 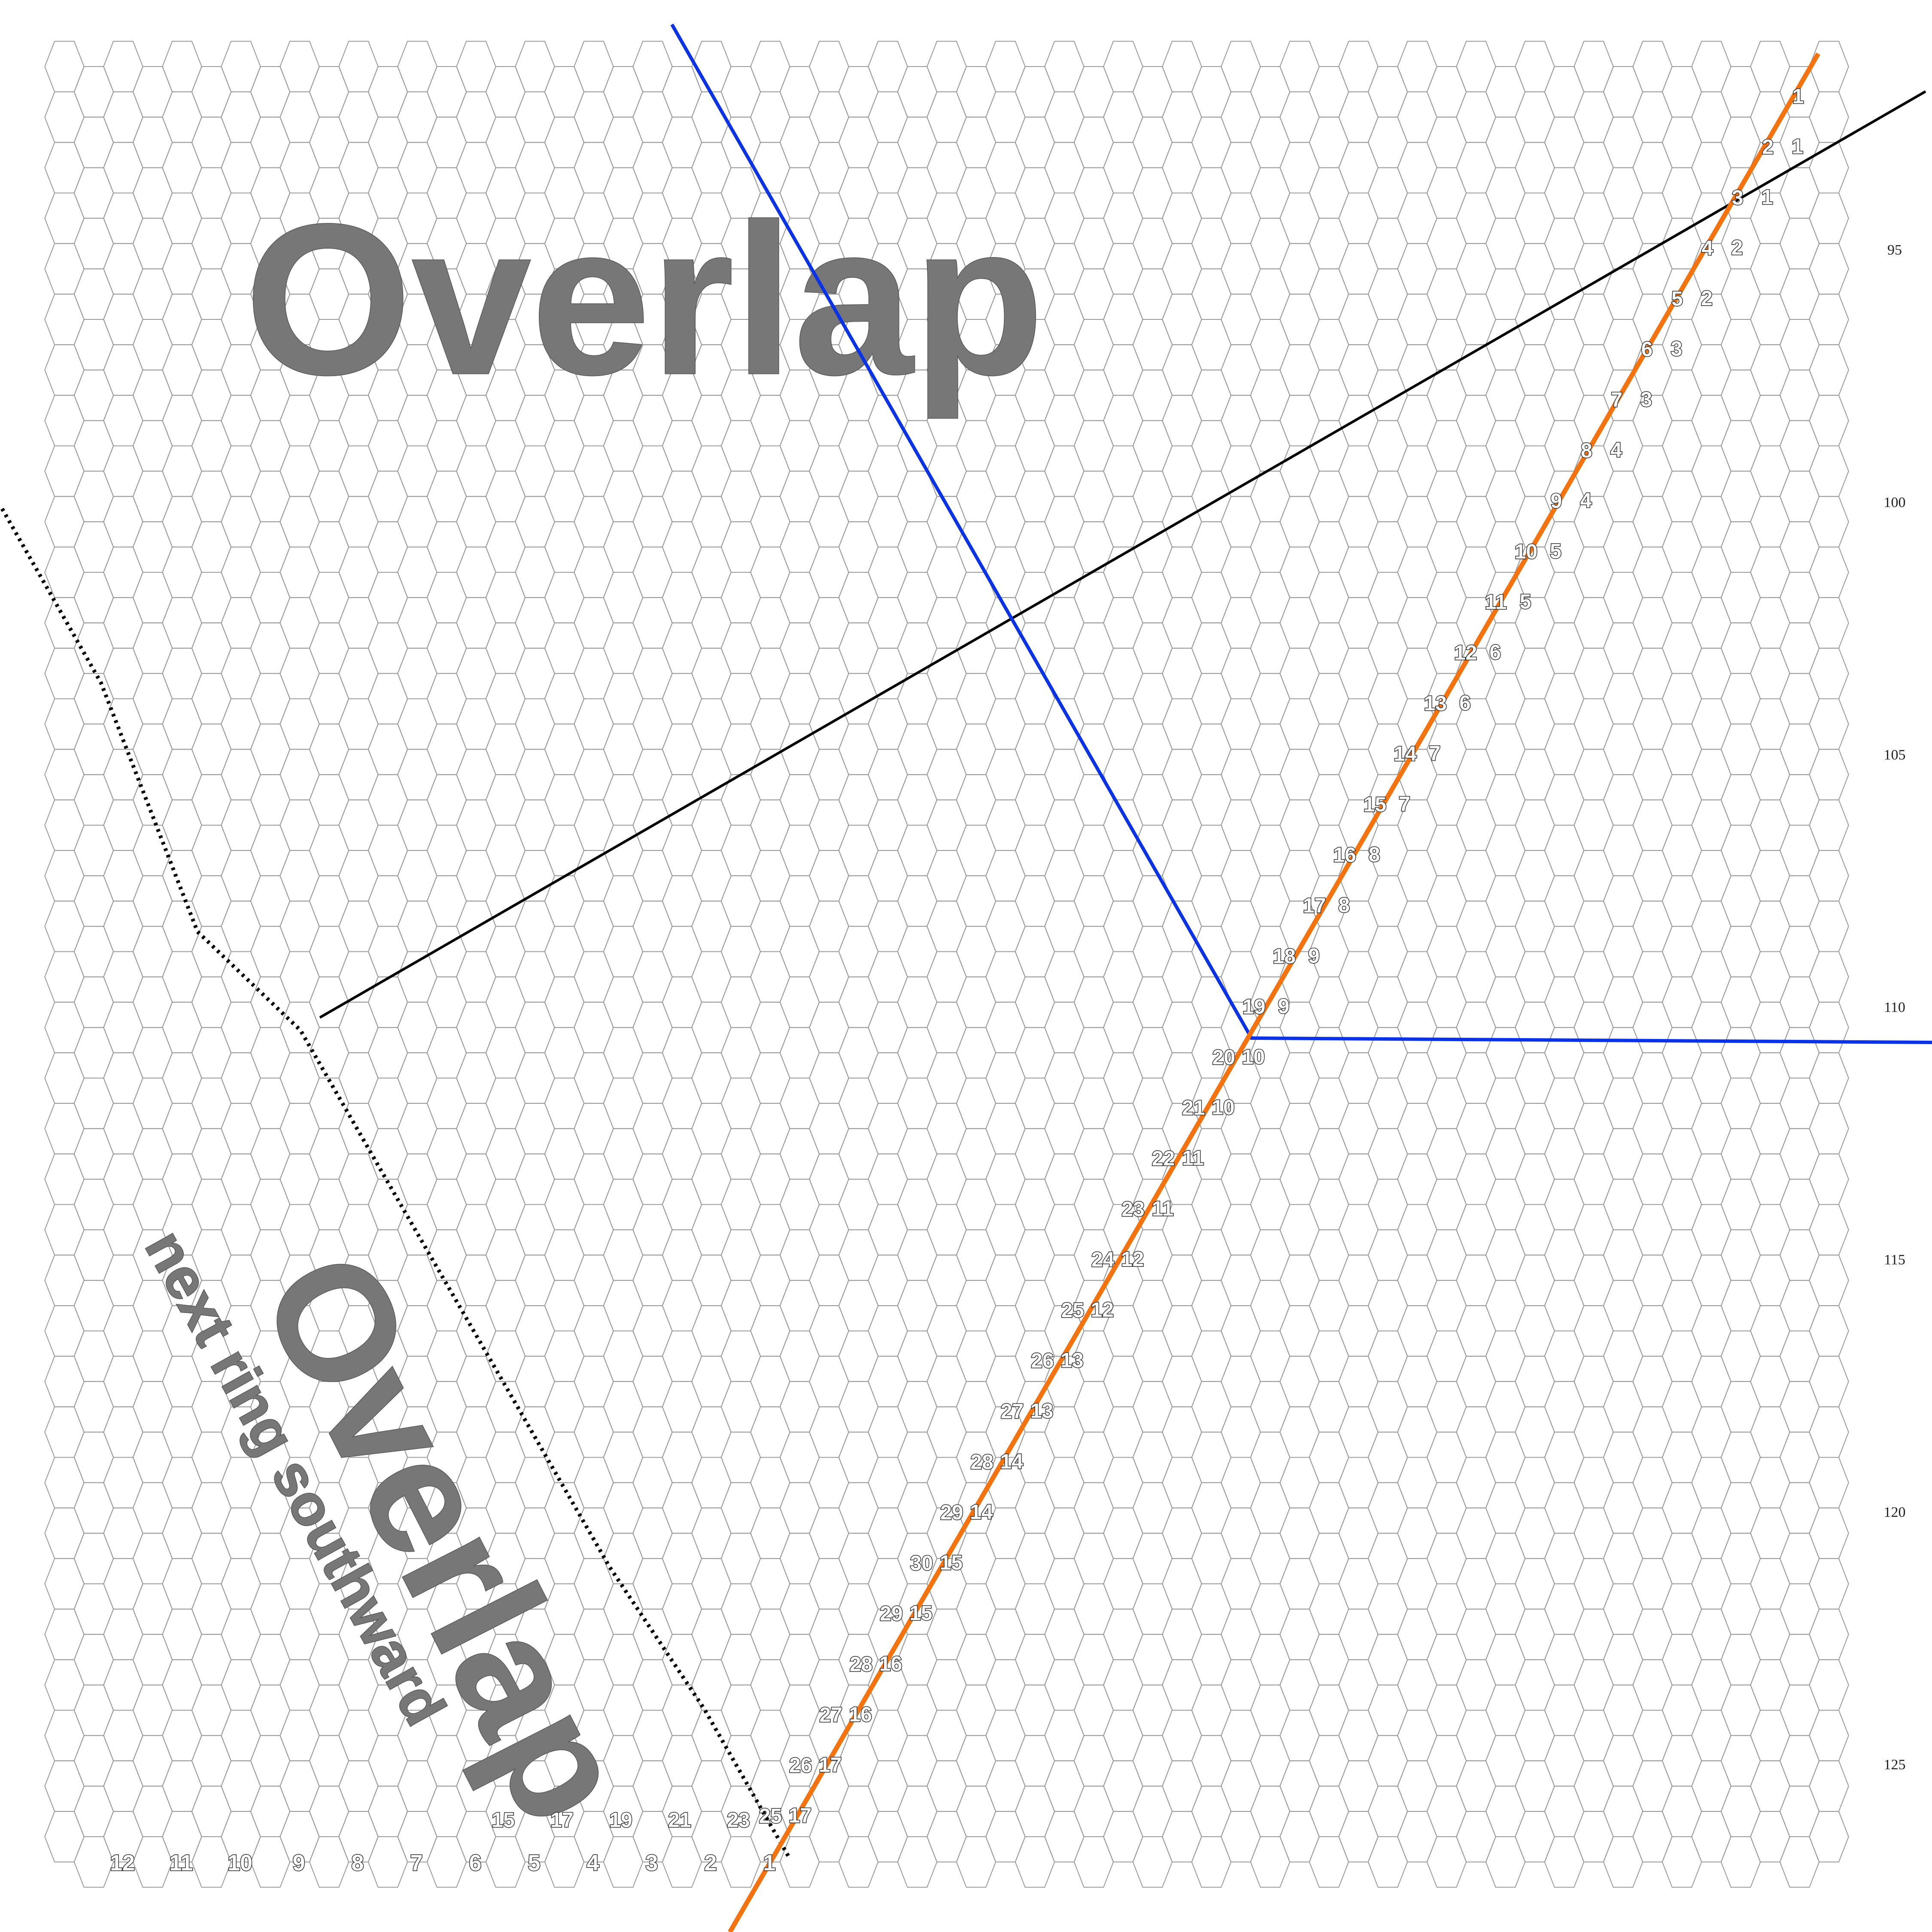 What do you see at coordinates (652, 1864) in the screenshot?
I see `bottom-edge-number: 3` at bounding box center [652, 1864].